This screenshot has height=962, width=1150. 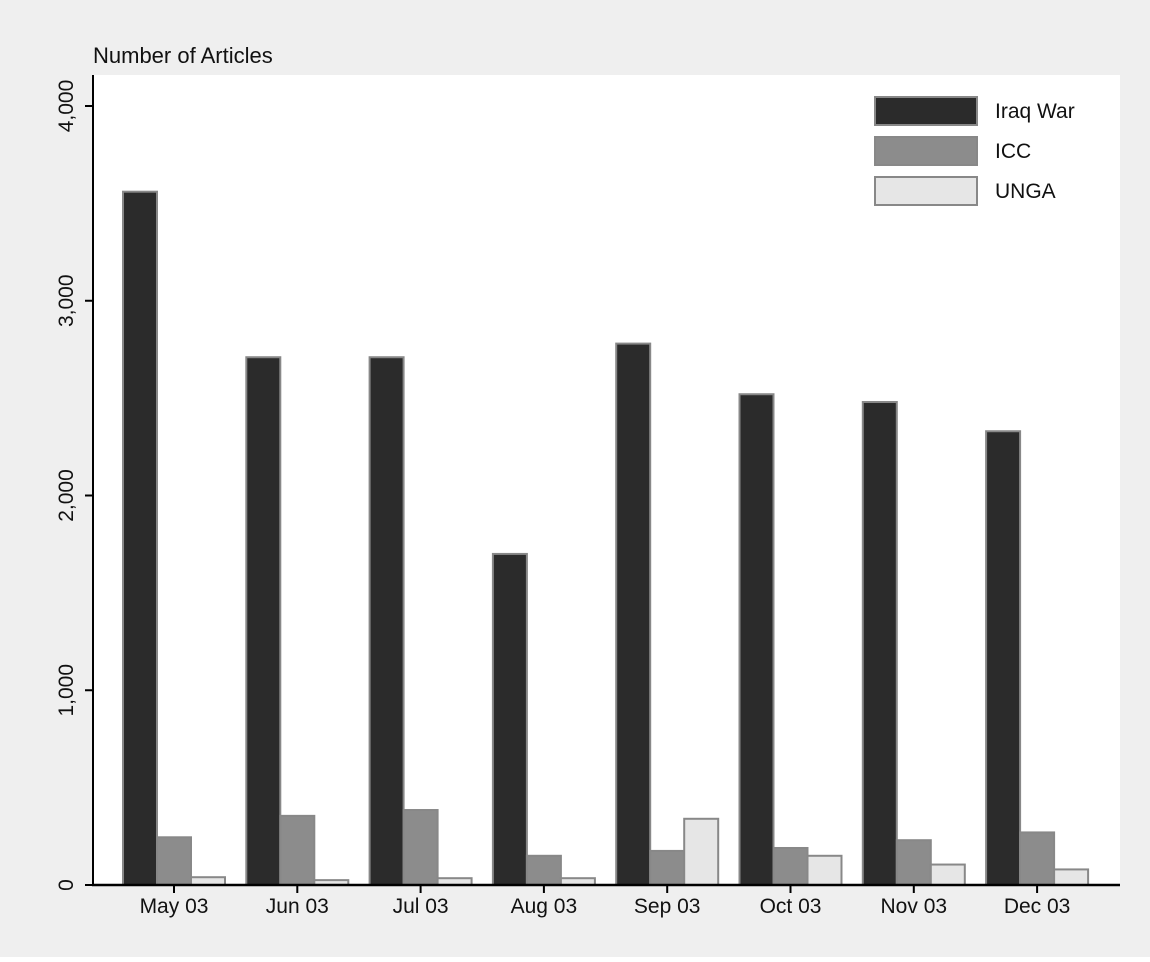 What do you see at coordinates (183, 55) in the screenshot?
I see `y-axis-label: Number of Articles` at bounding box center [183, 55].